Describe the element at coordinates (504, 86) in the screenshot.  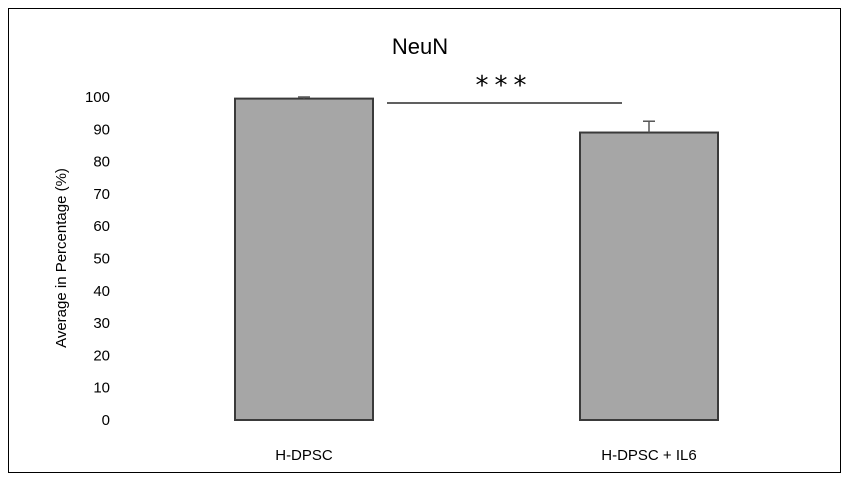
I see `significance-label: ***` at that location.